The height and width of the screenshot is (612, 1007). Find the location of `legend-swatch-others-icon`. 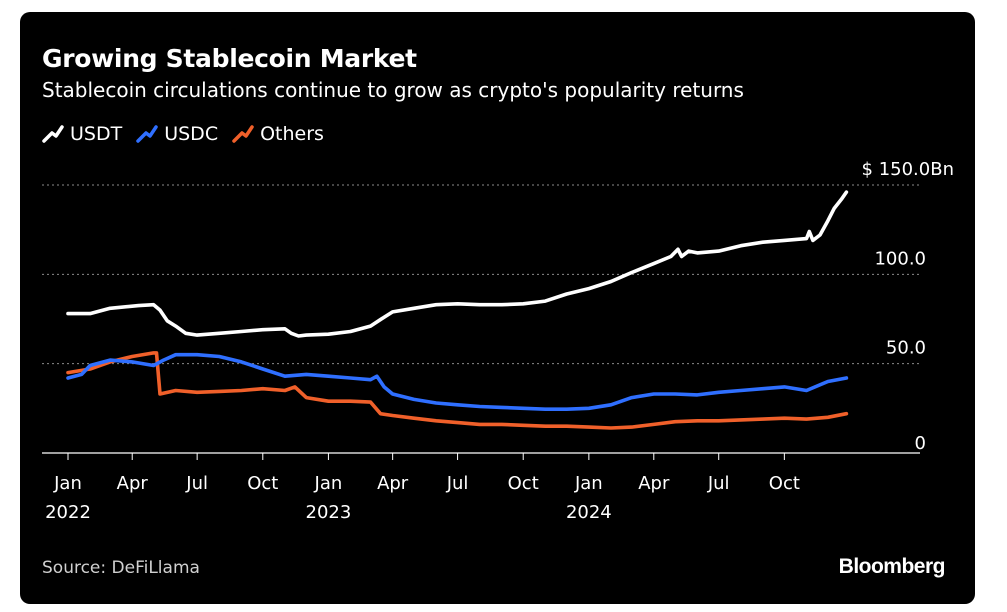

legend-swatch-others-icon is located at coordinates (243, 134).